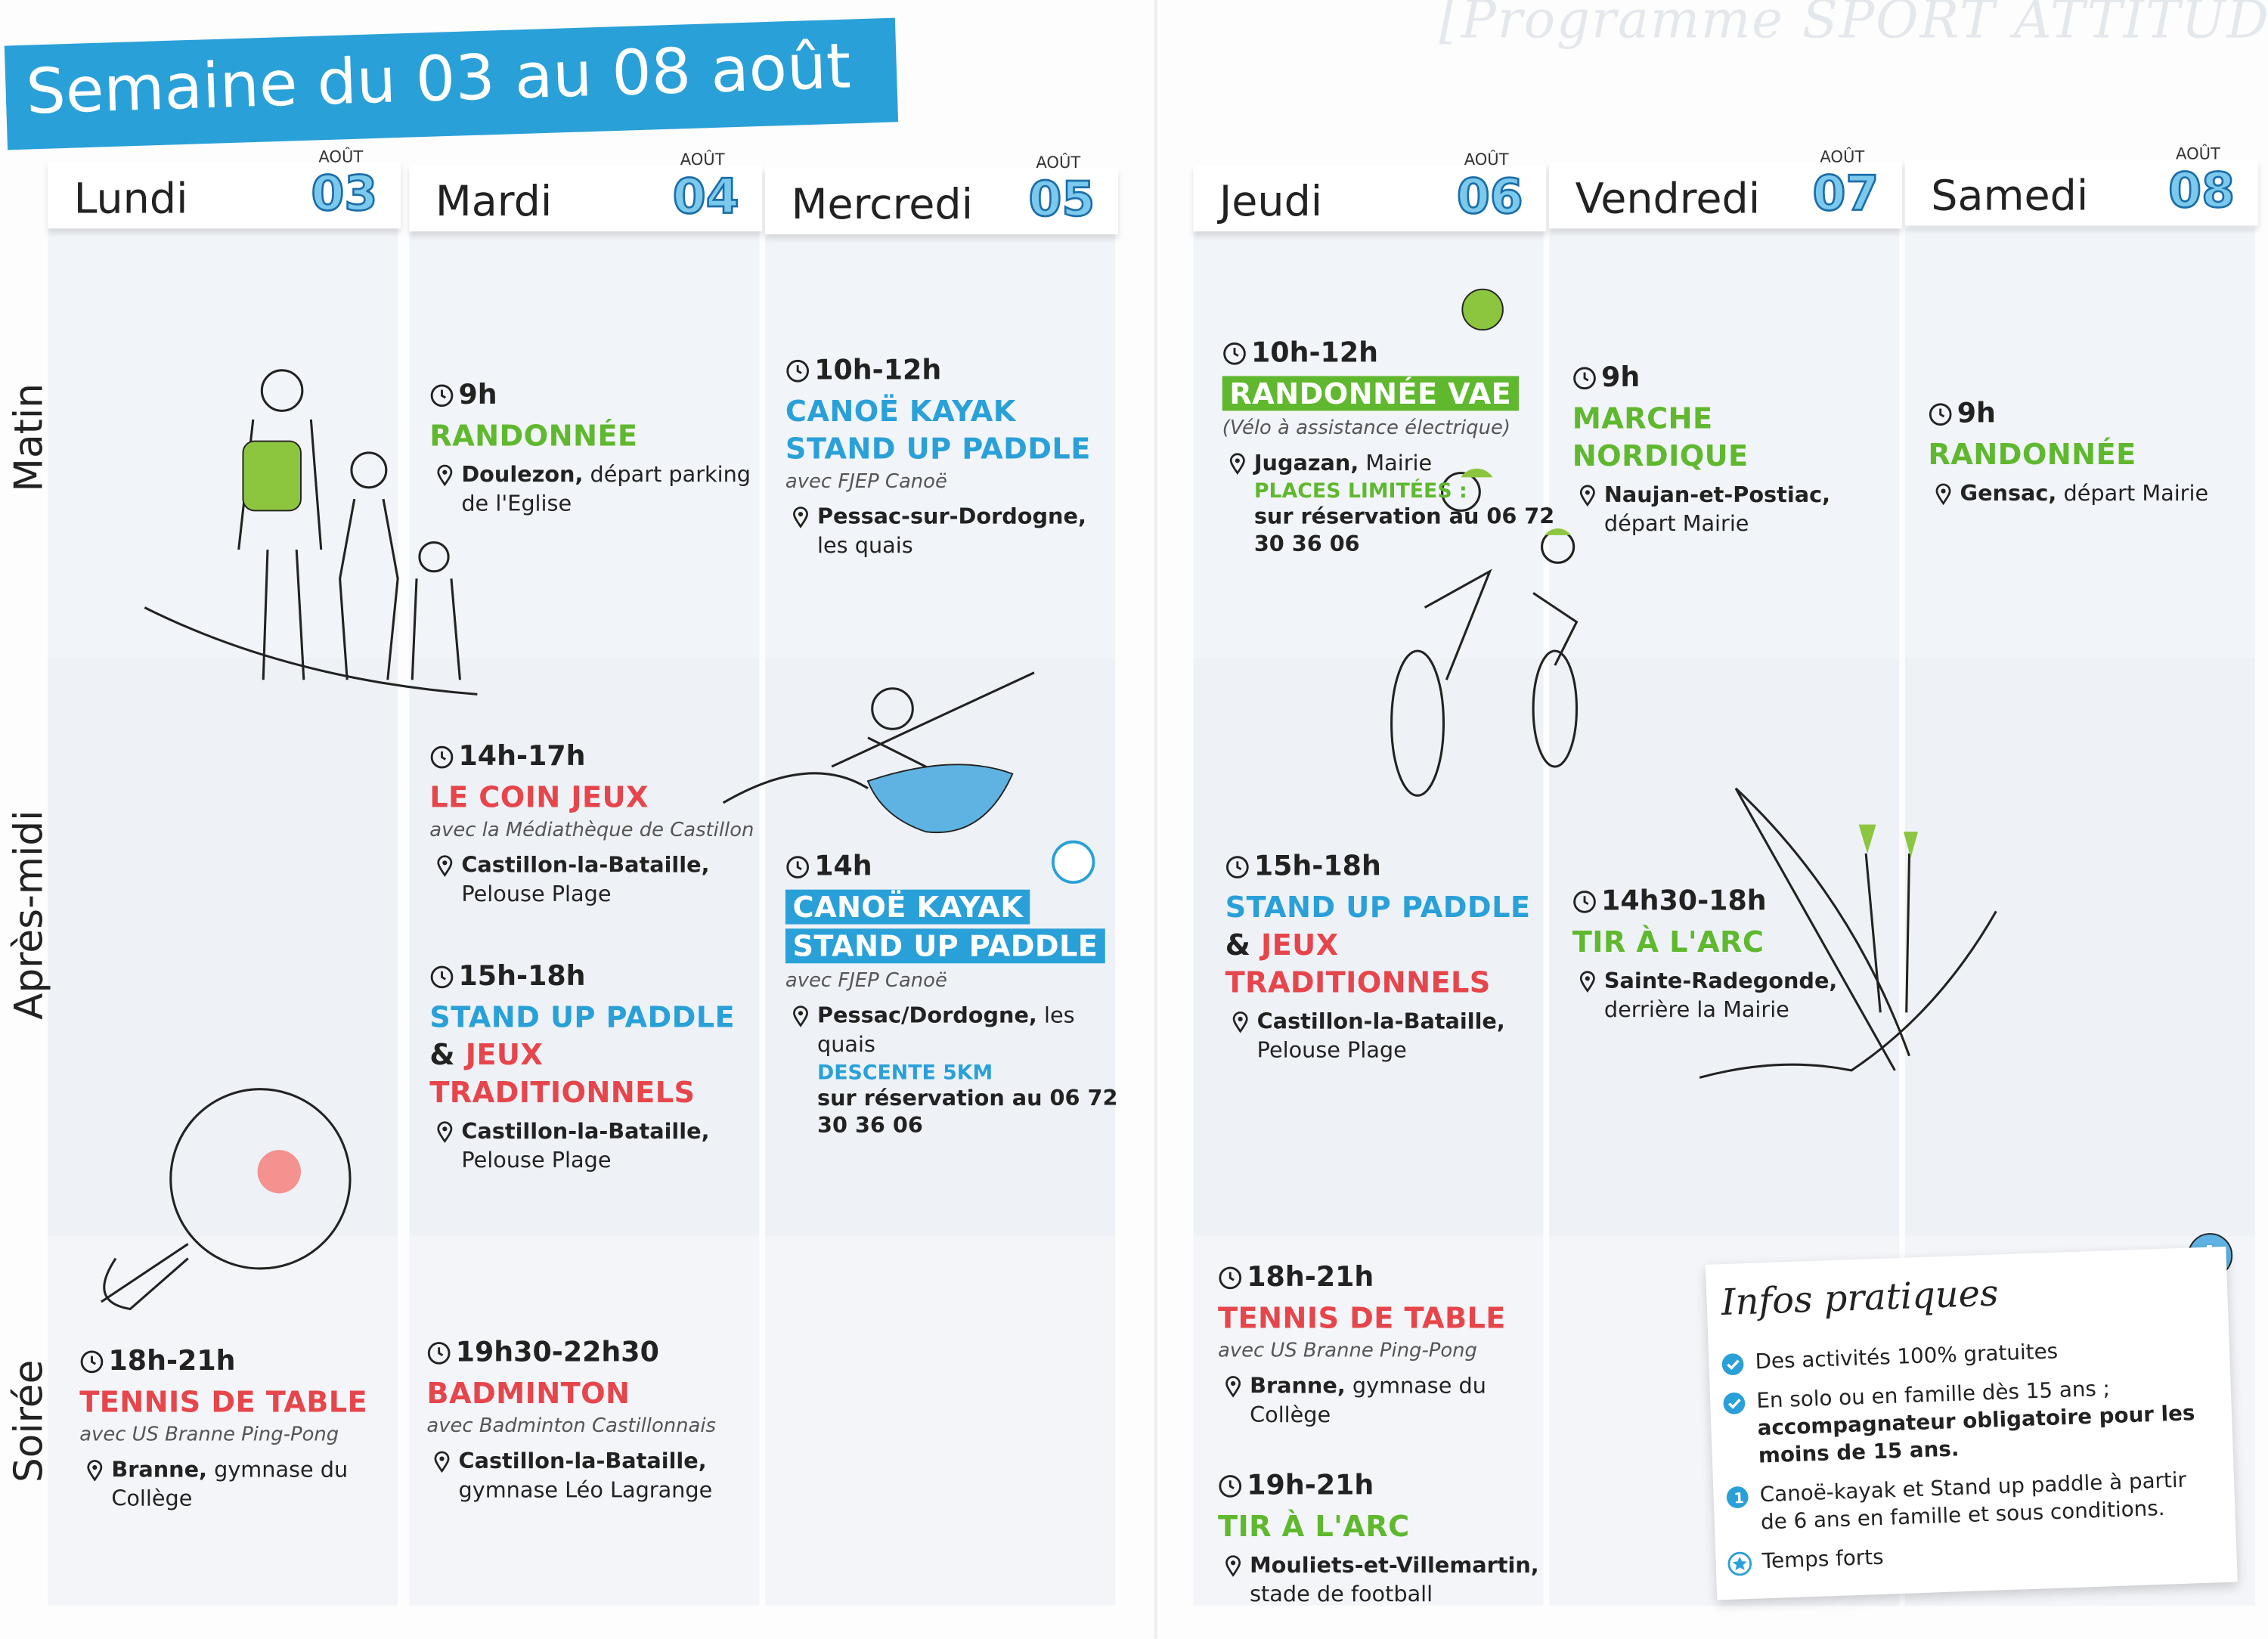 Image resolution: width=2268 pixels, height=1639 pixels. I want to click on event-title-line: TENNIS DE TABLE, so click(245, 1402).